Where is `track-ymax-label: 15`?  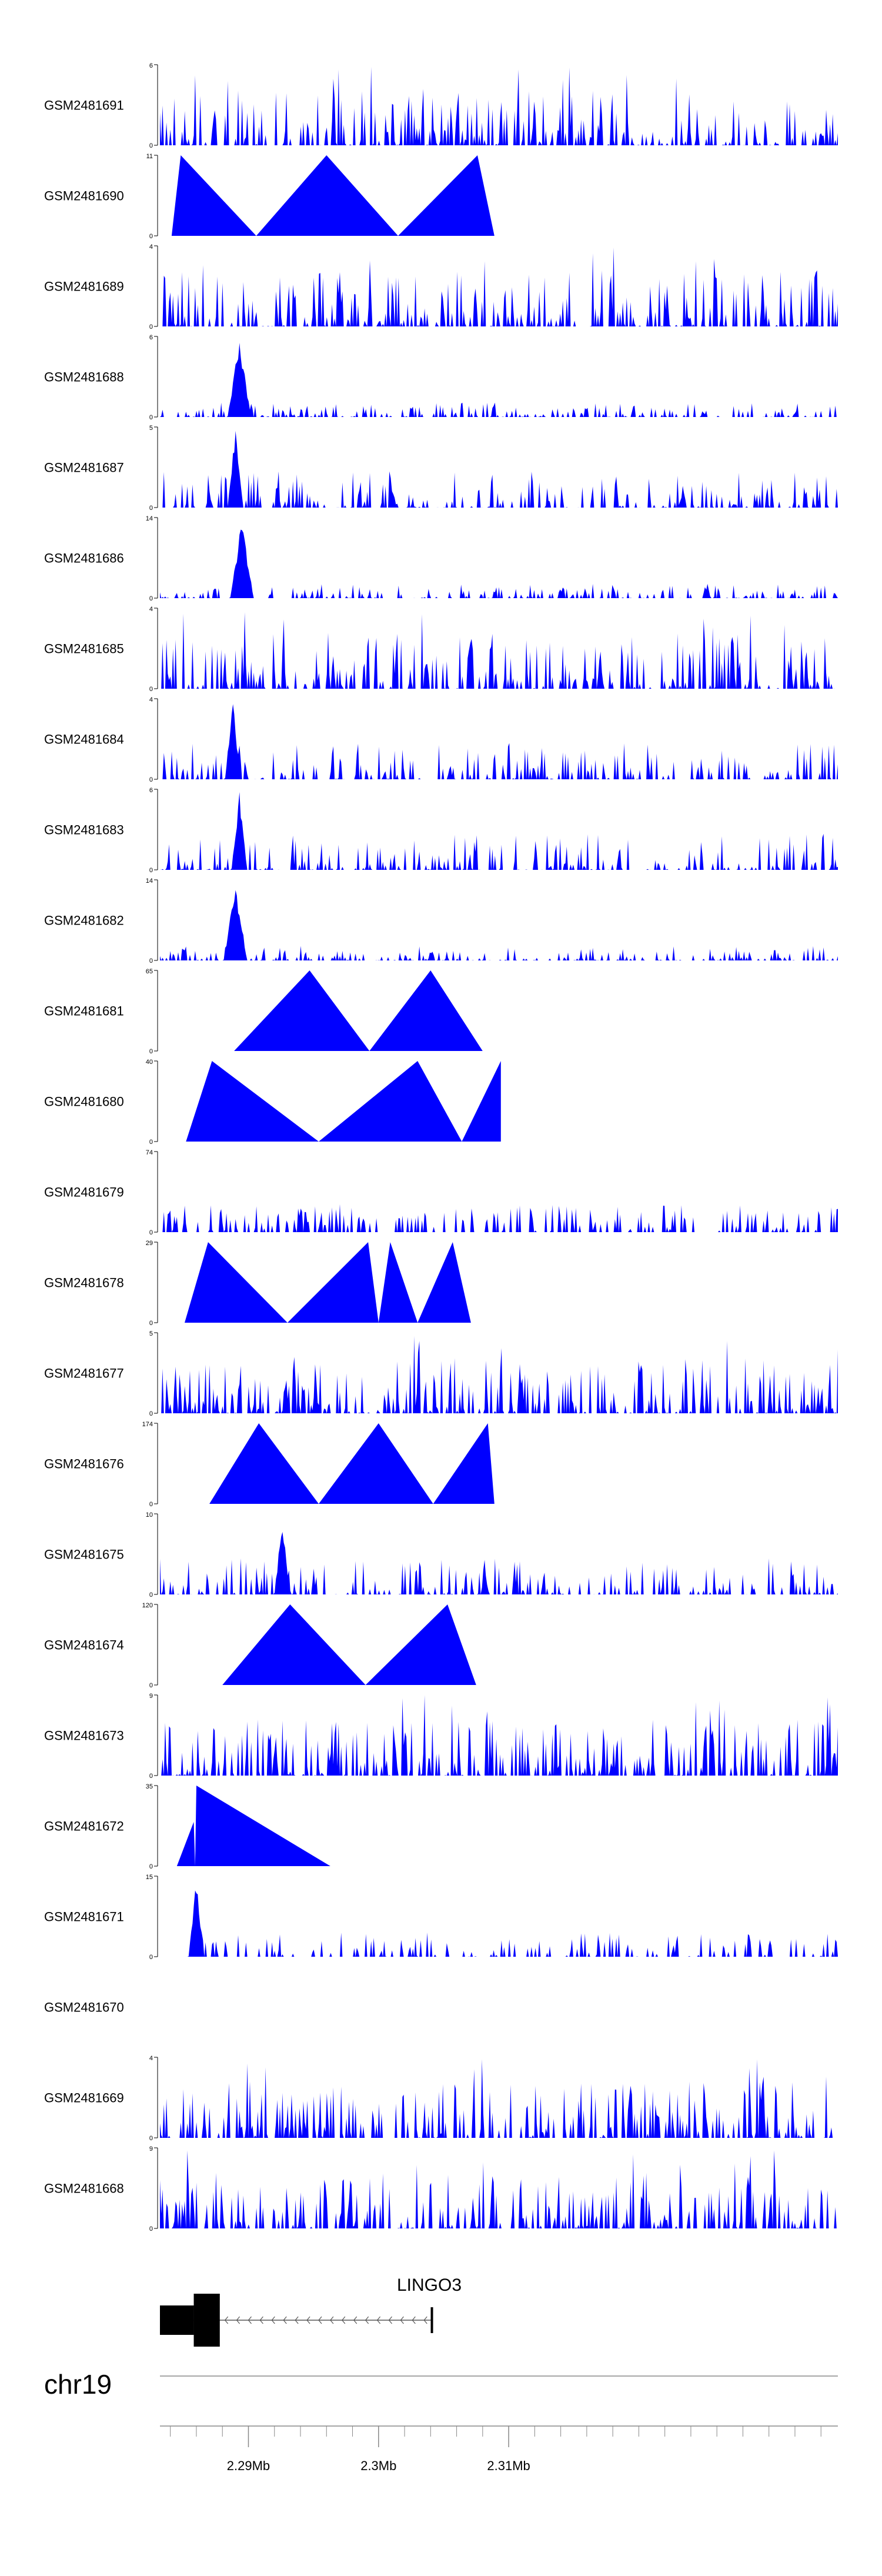
track-ymax-label: 15 is located at coordinates (149, 1877).